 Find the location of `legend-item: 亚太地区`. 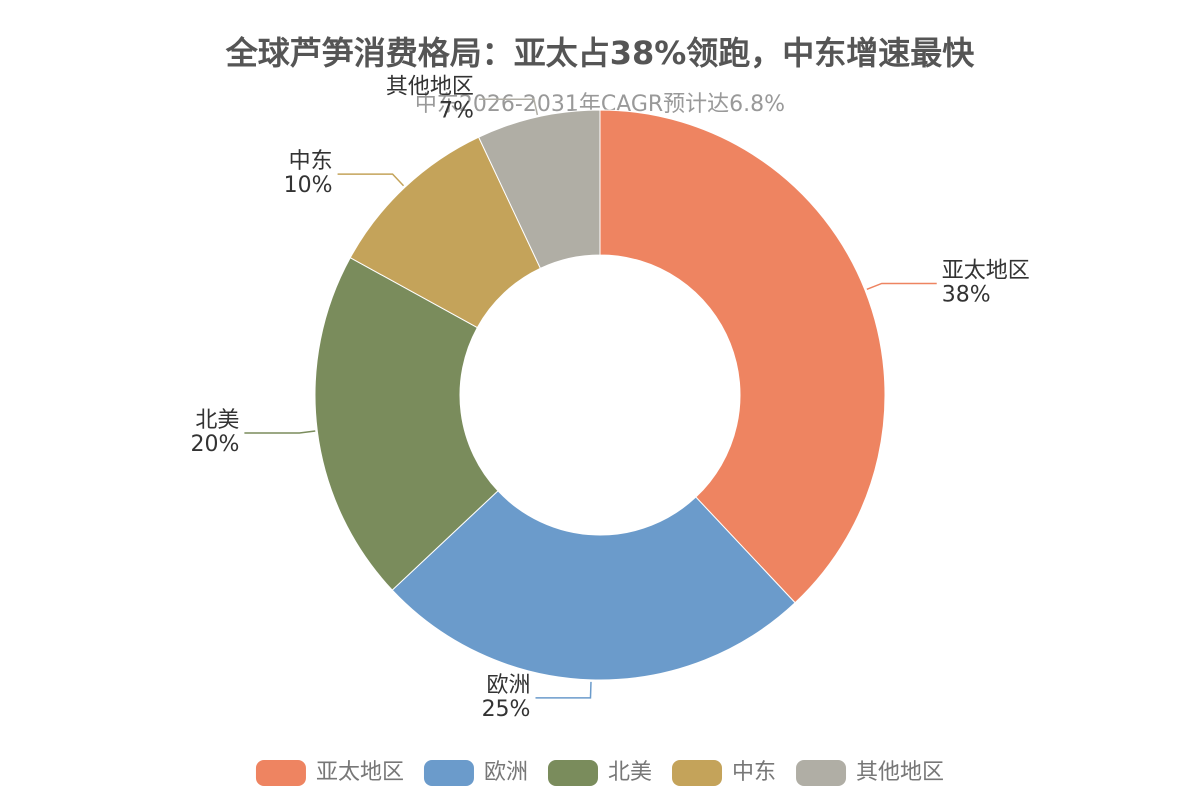

legend-item: 亚太地区 is located at coordinates (329, 773).